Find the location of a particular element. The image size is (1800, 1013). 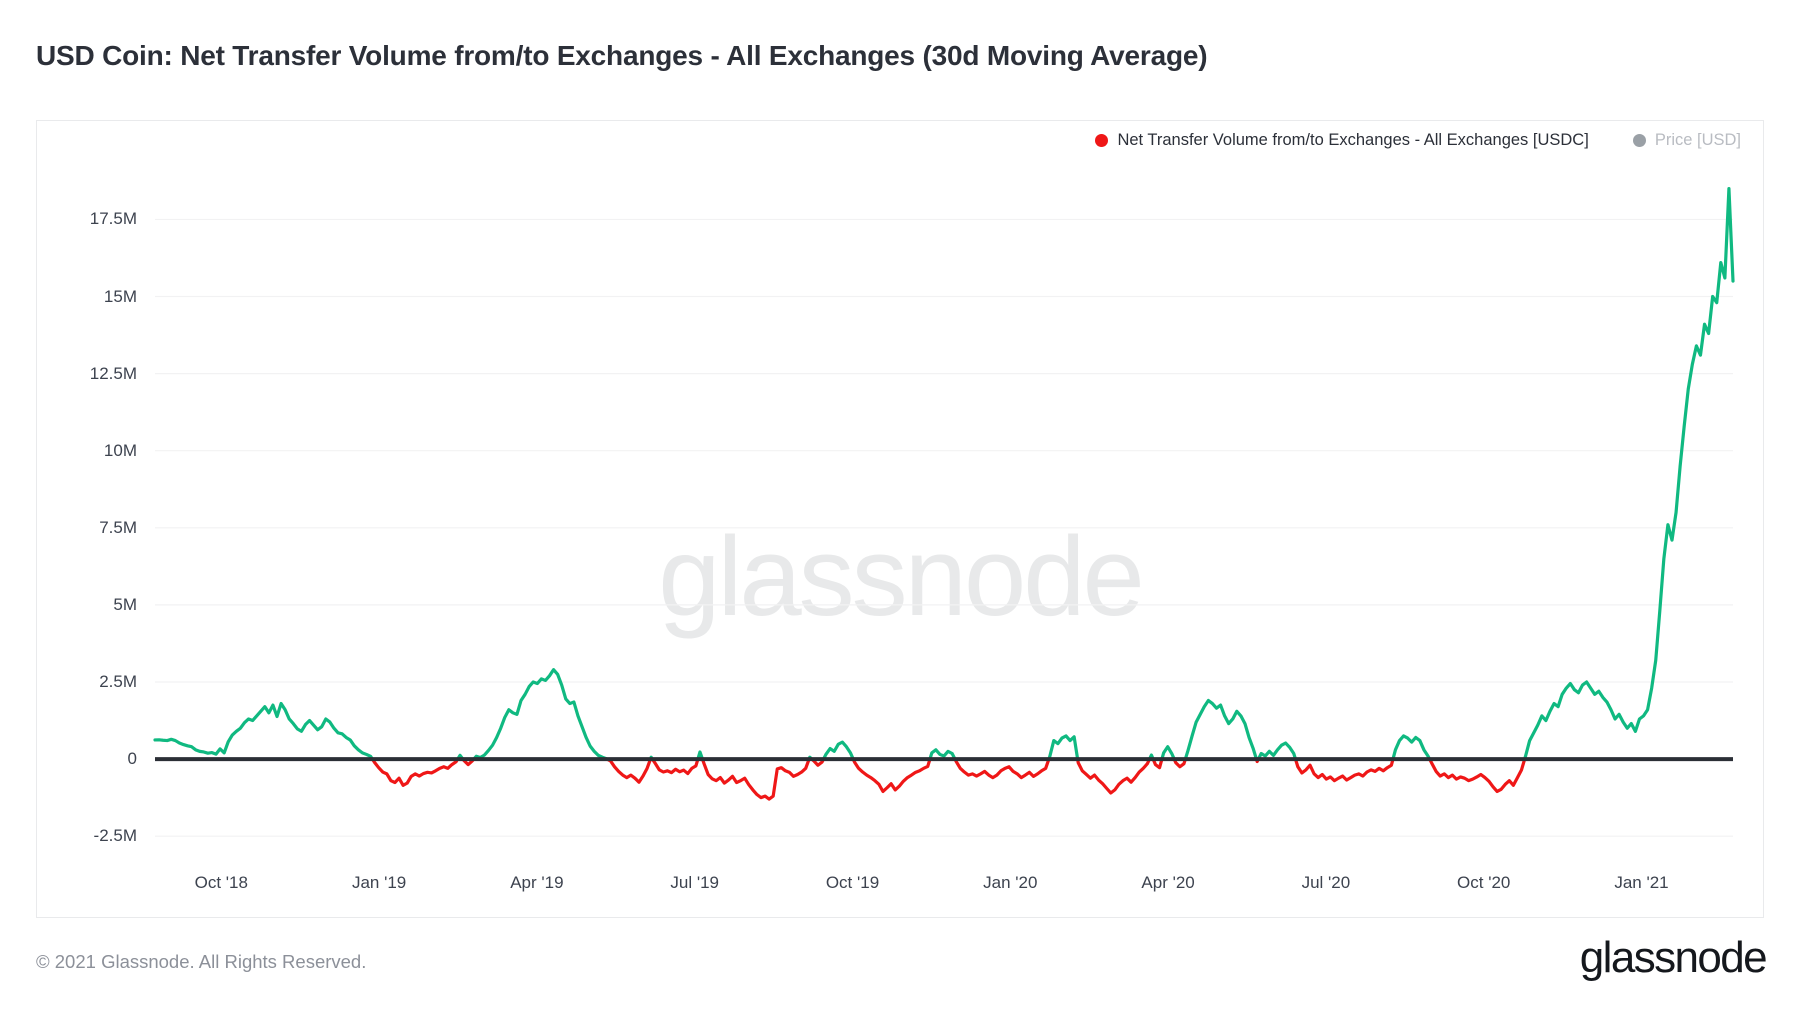

y-axis-tick-label: -2.5M is located at coordinates (115, 836).